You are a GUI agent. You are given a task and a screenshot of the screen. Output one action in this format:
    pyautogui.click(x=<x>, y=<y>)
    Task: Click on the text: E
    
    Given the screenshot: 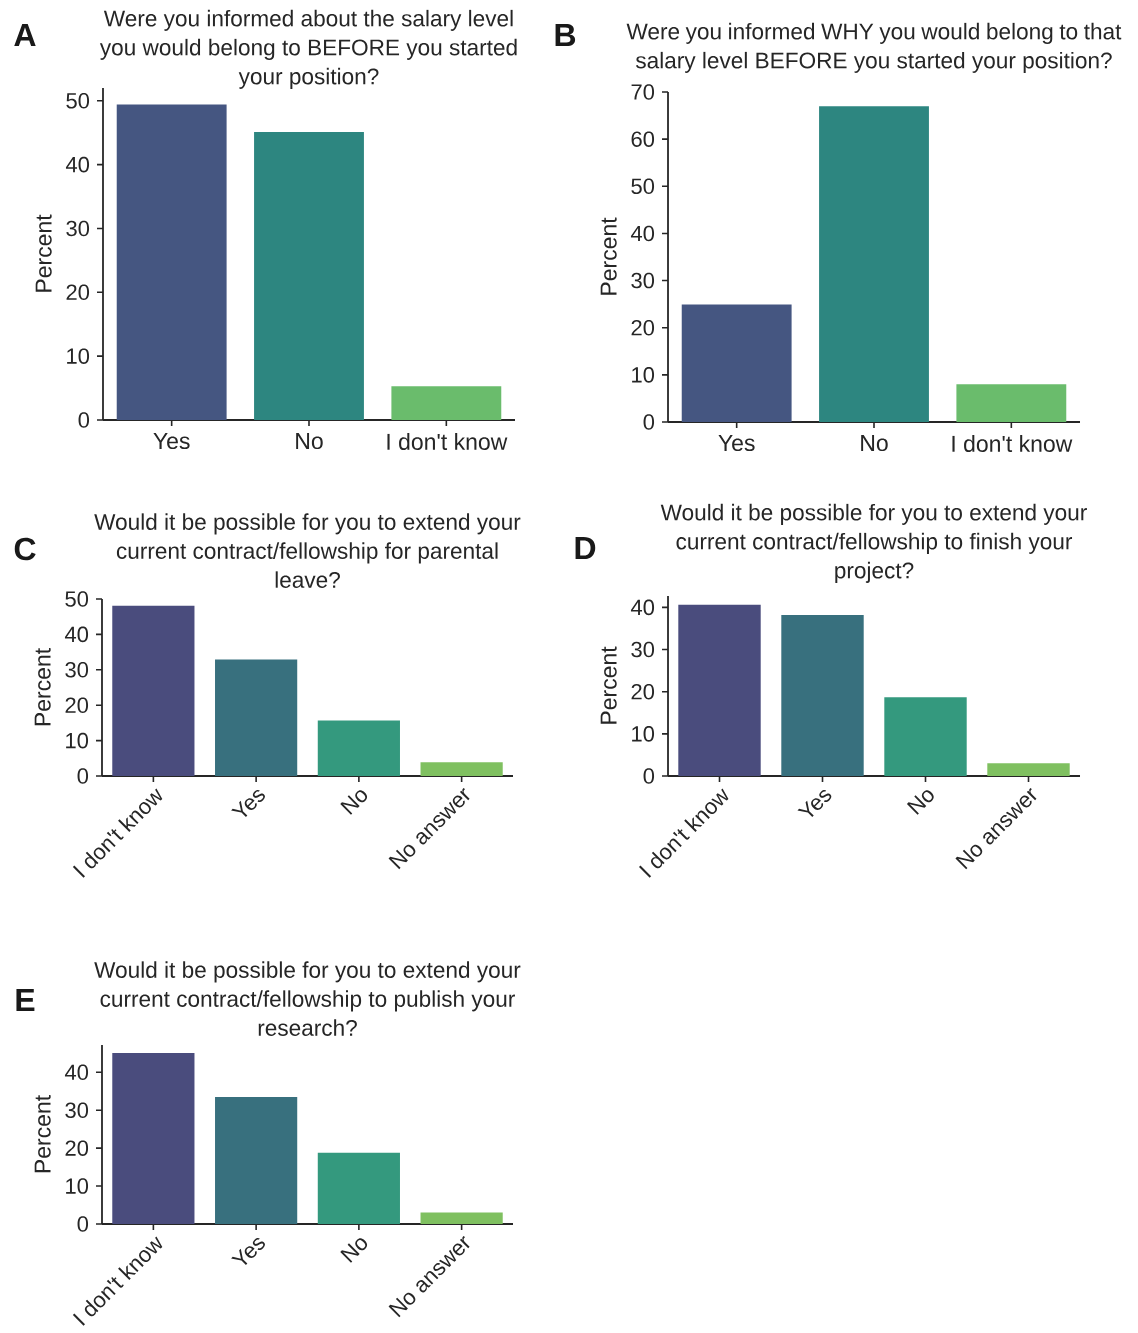 What is the action you would take?
    pyautogui.click(x=25, y=999)
    